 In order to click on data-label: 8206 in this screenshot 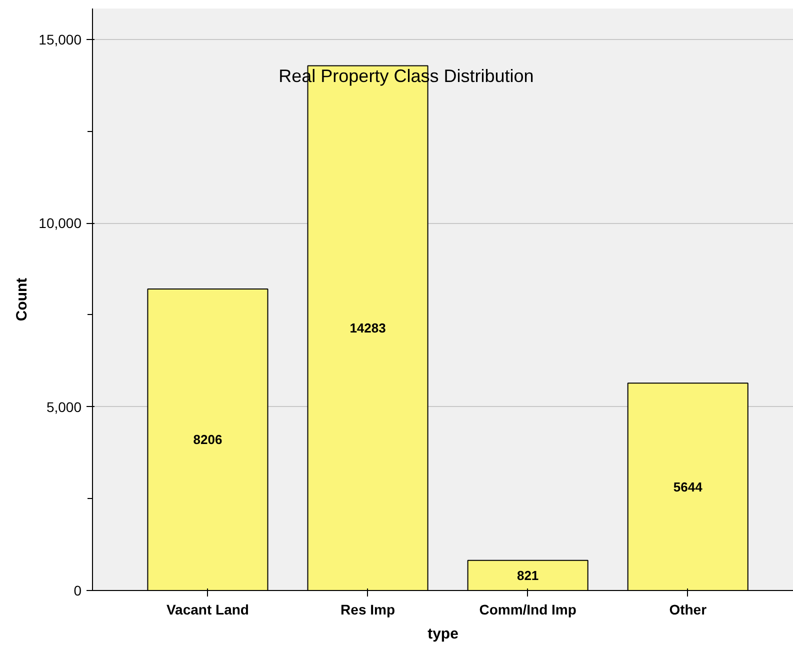, I will do `click(207, 440)`.